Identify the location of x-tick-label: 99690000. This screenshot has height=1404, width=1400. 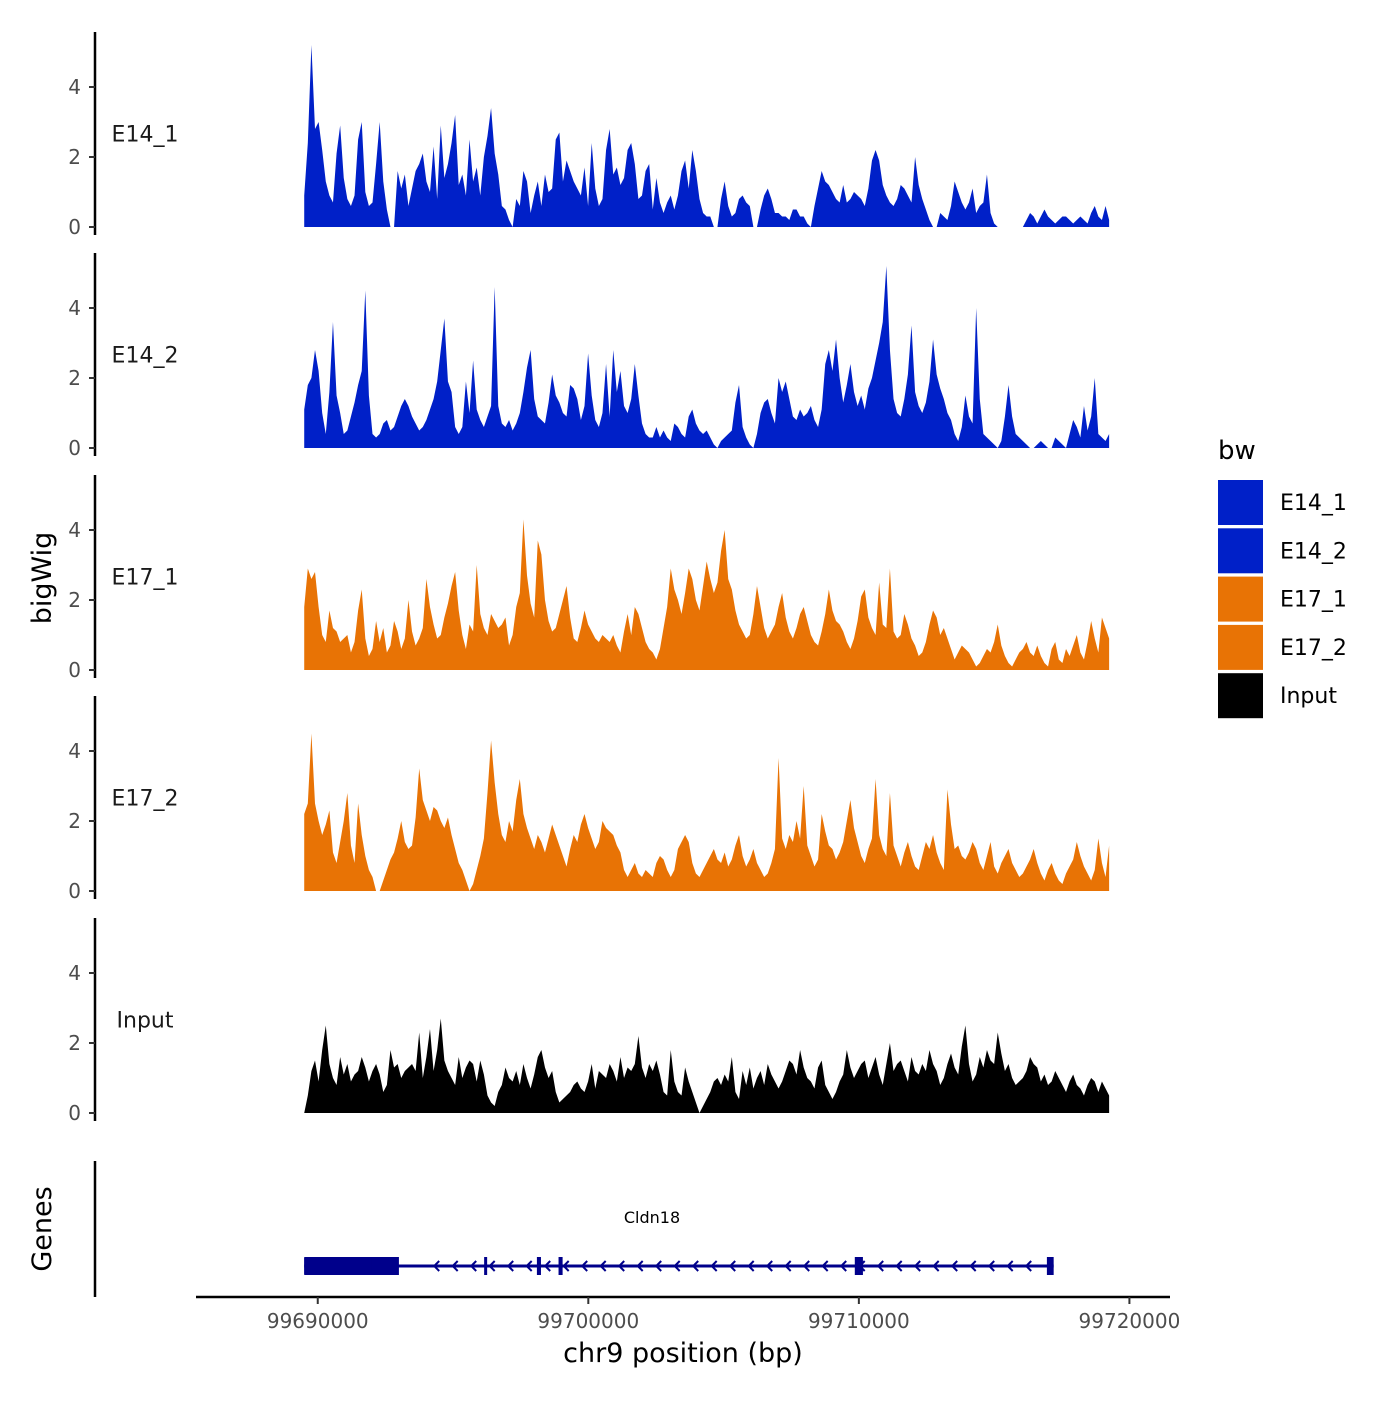
(318, 1321).